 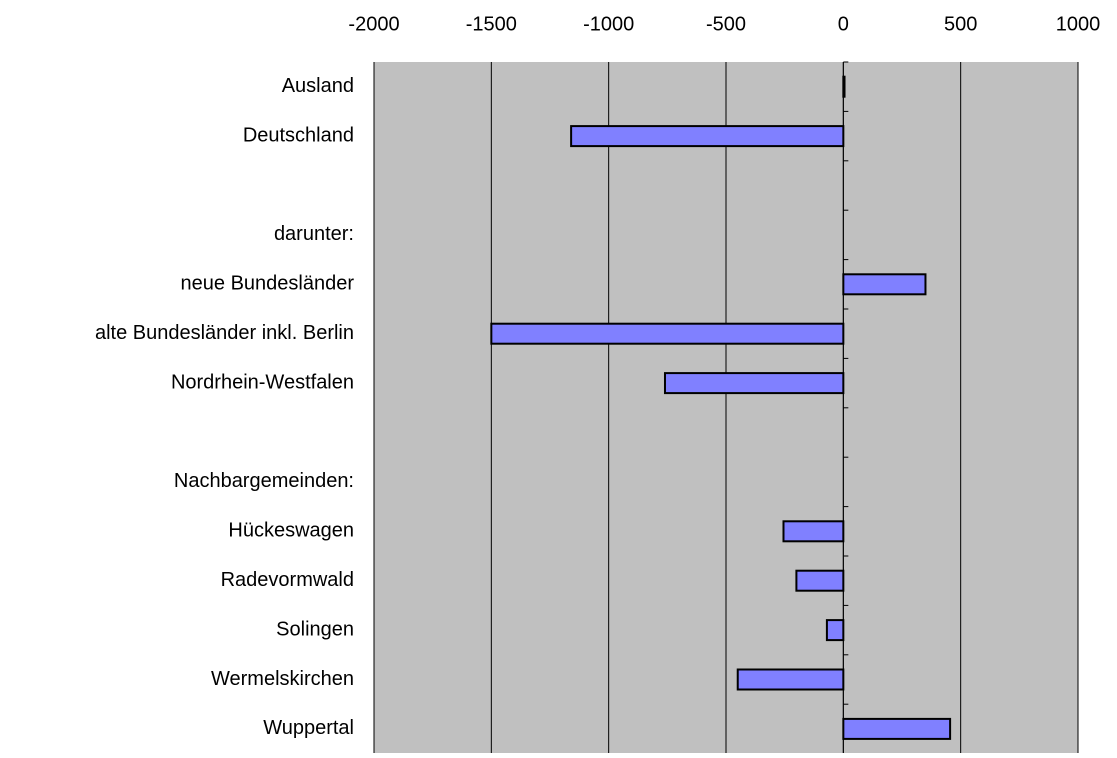 I want to click on y-tick-label: Wuppertal, so click(x=308, y=728).